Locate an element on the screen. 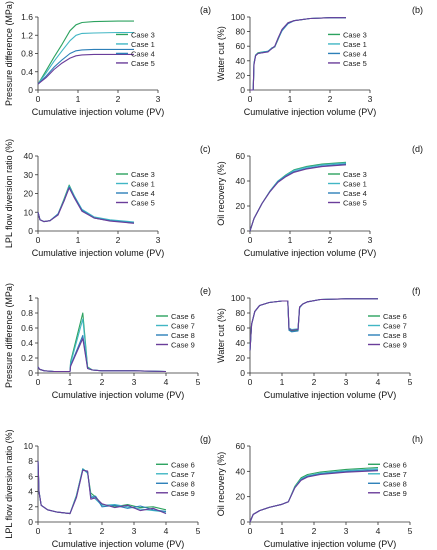 The width and height of the screenshot is (437, 550). y-tick-label: 0.4 is located at coordinates (27, 72).